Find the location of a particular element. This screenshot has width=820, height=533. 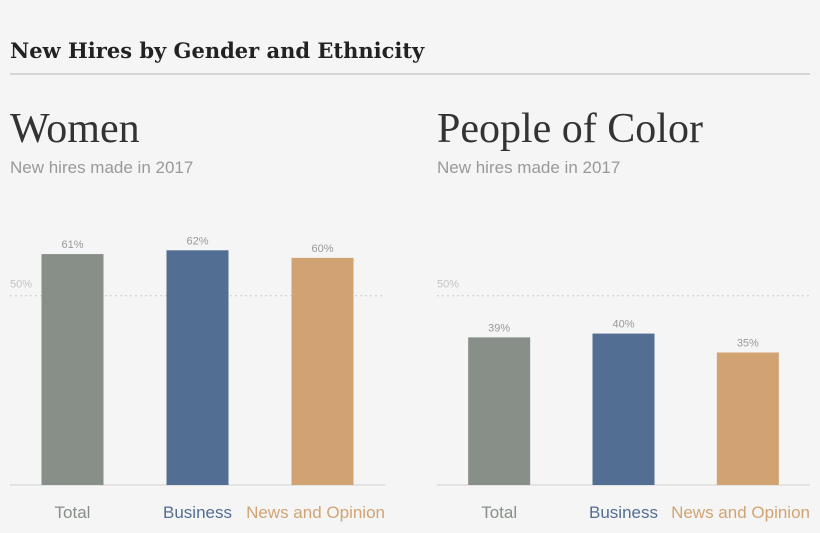

value-label: 62% is located at coordinates (197, 241).